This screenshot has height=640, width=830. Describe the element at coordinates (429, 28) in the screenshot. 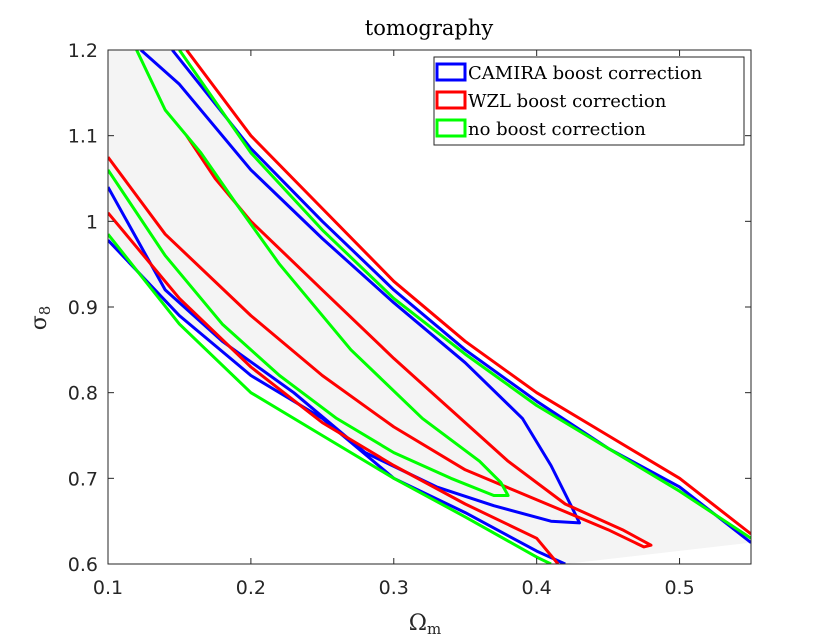

I see `chart-title: tomography` at that location.